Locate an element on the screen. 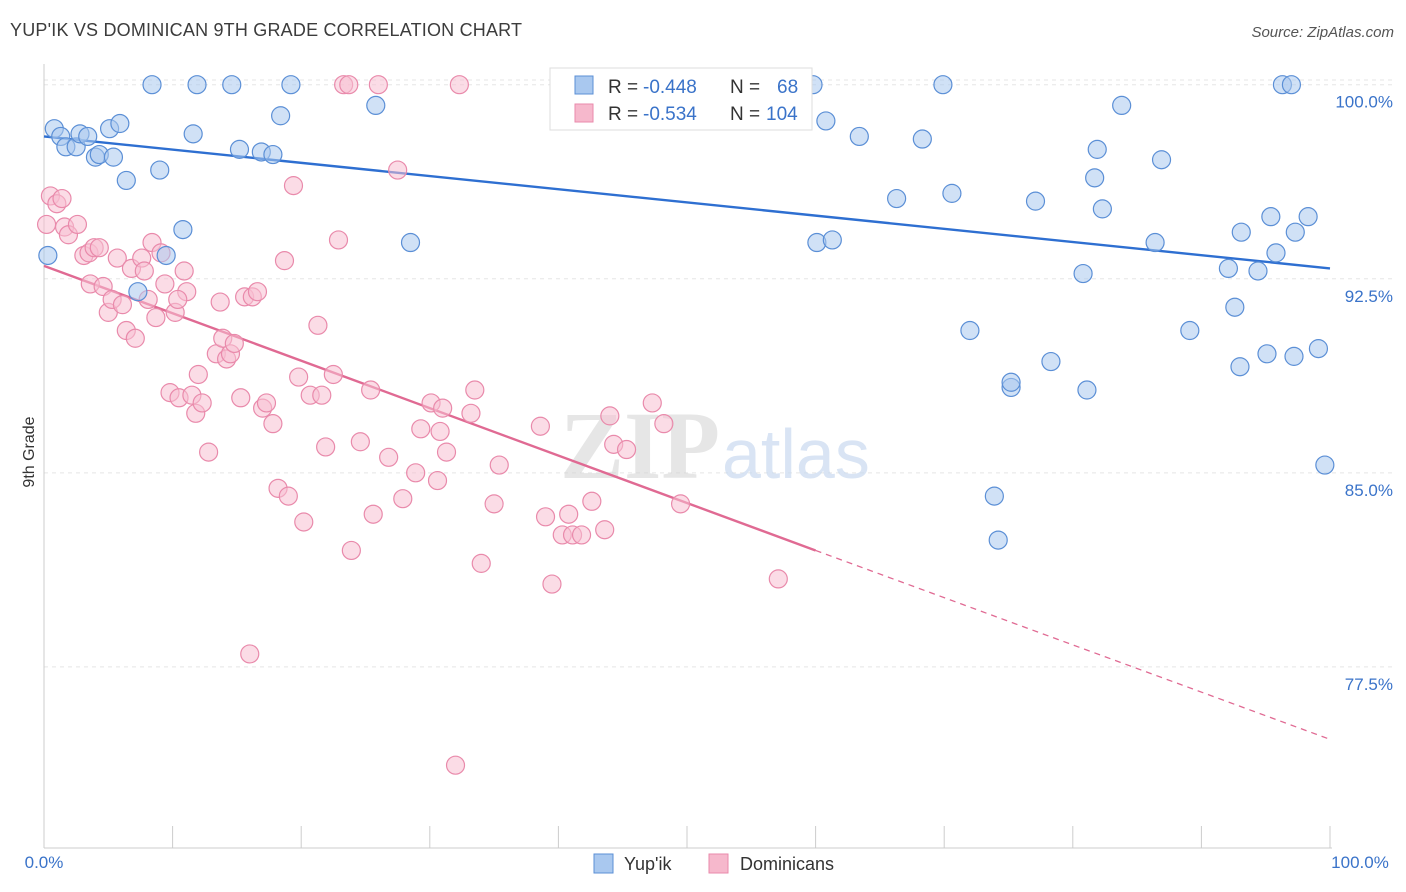 Image resolution: width=1406 pixels, height=892 pixels. y-tick-label-1: 85.0% is located at coordinates (1369, 490).